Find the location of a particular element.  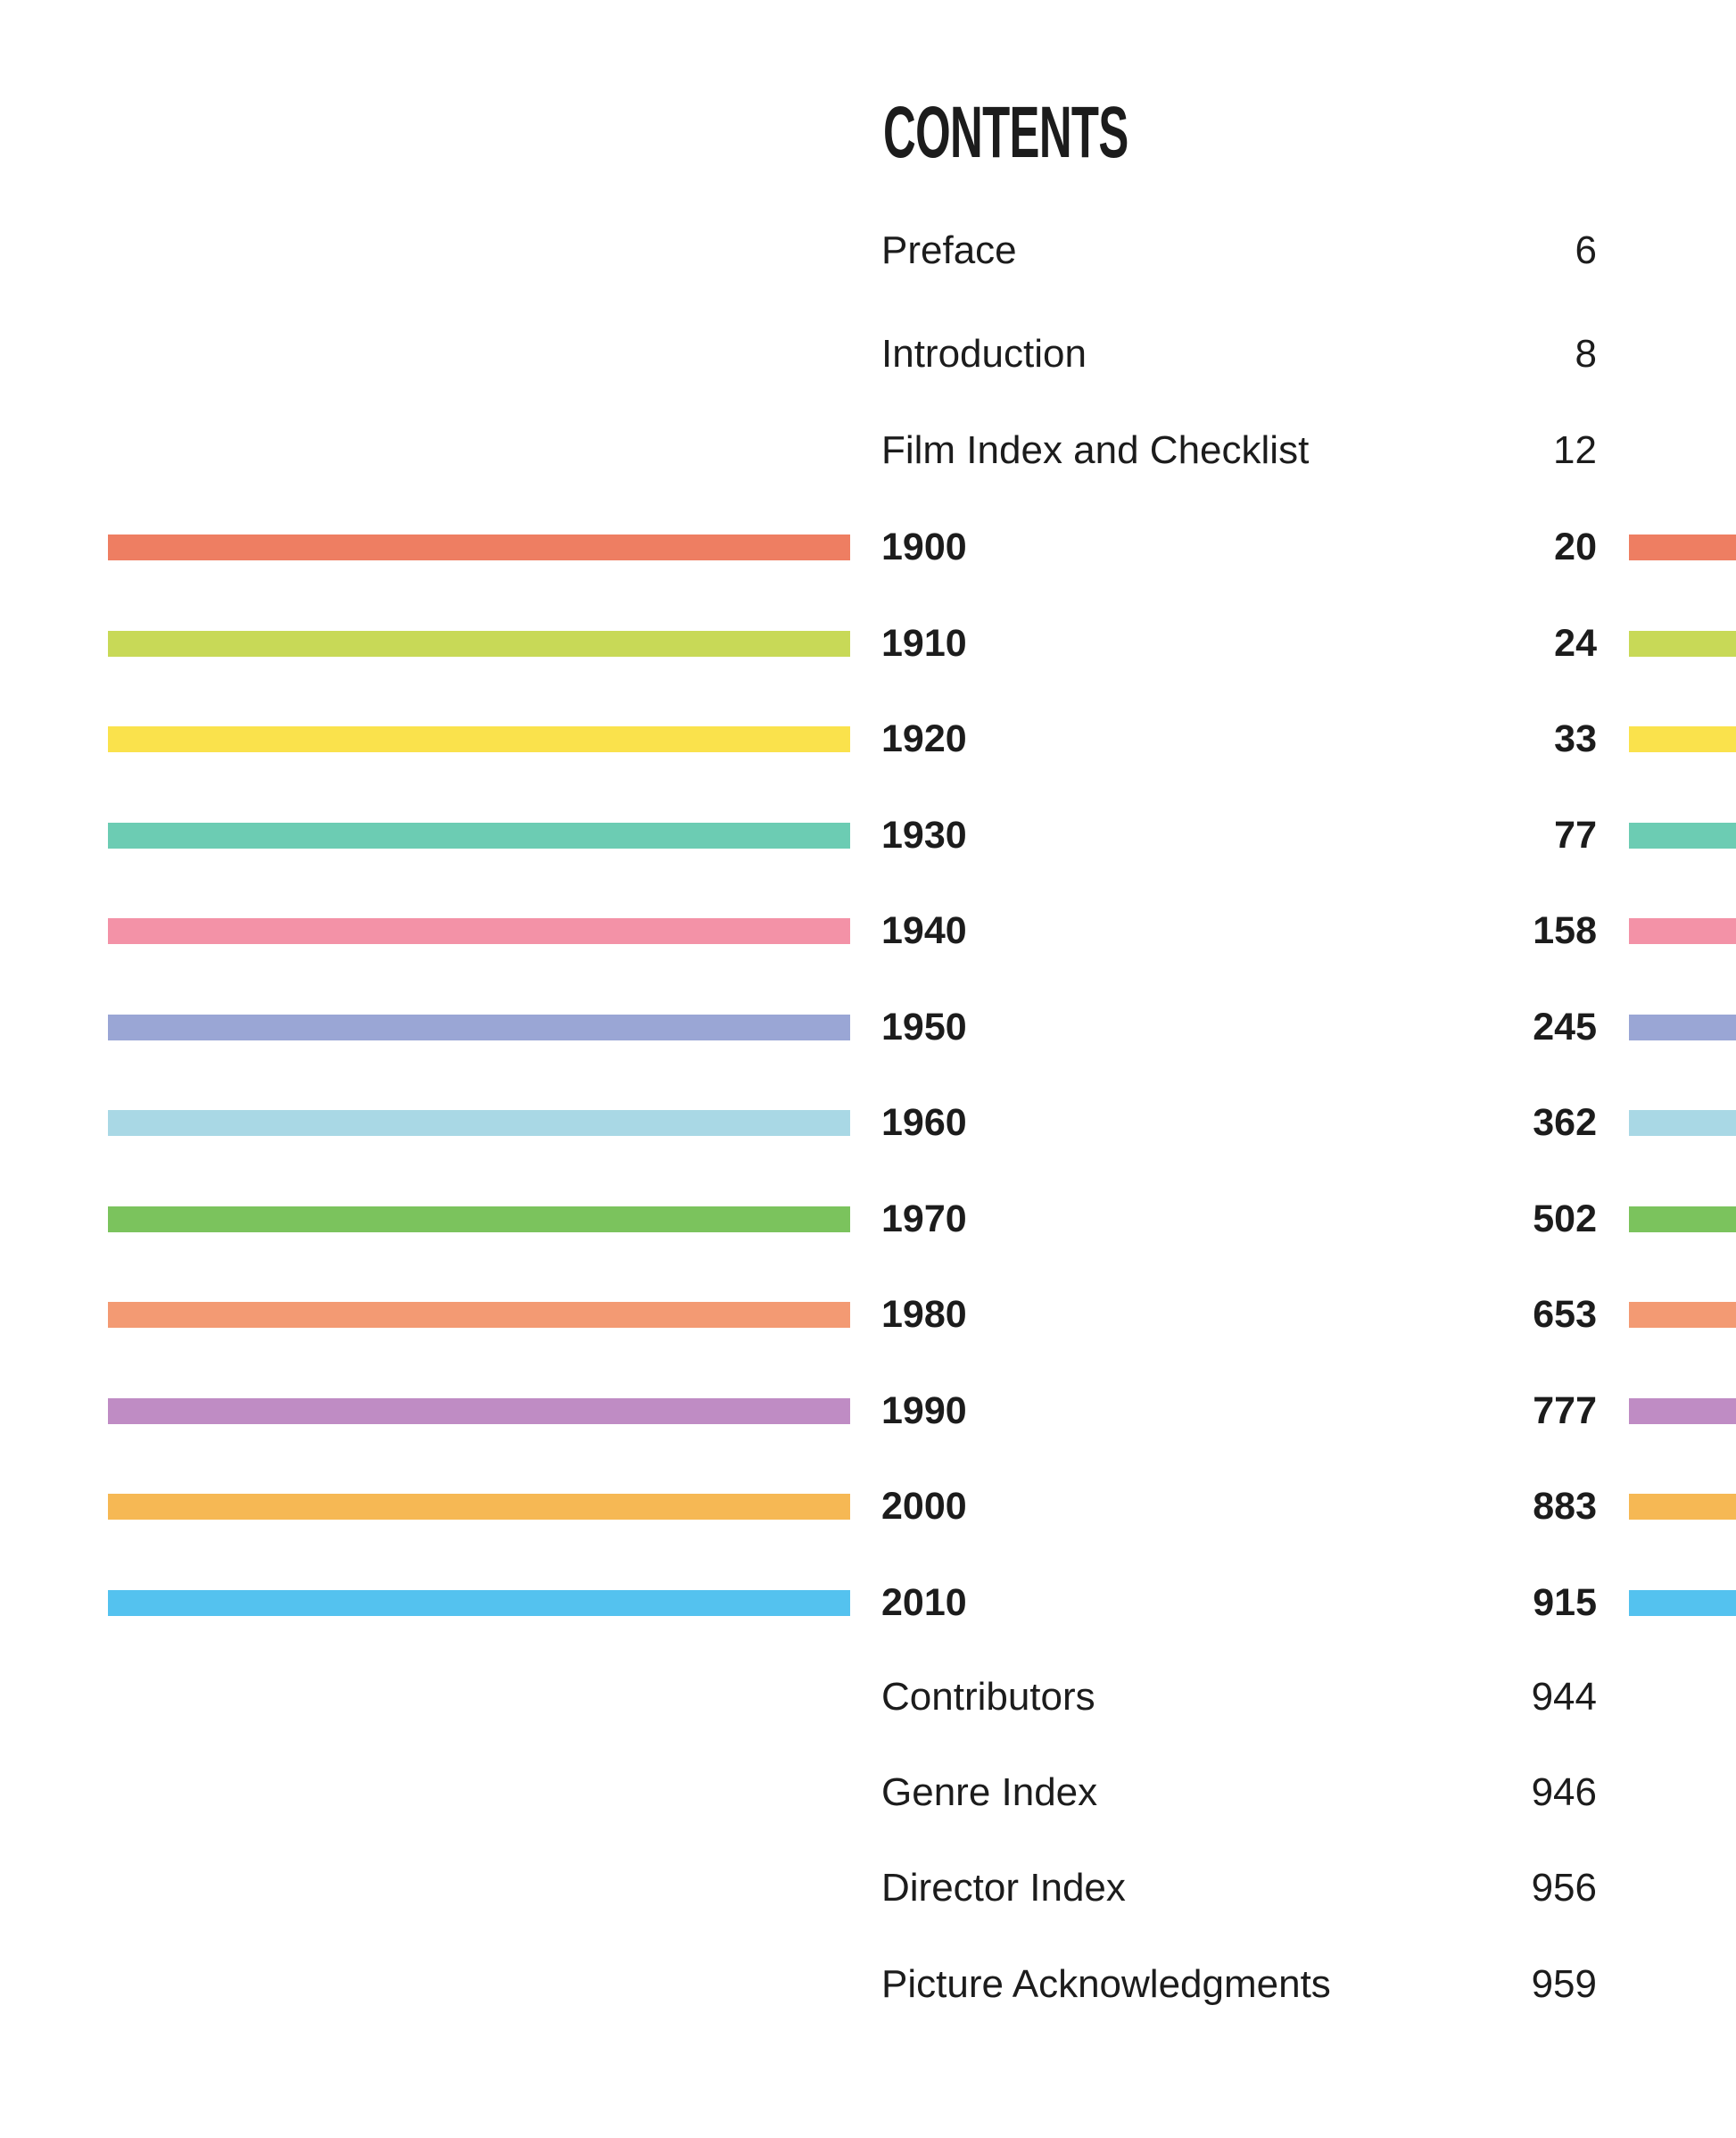

toc-page-number: 245 is located at coordinates (1565, 1027).